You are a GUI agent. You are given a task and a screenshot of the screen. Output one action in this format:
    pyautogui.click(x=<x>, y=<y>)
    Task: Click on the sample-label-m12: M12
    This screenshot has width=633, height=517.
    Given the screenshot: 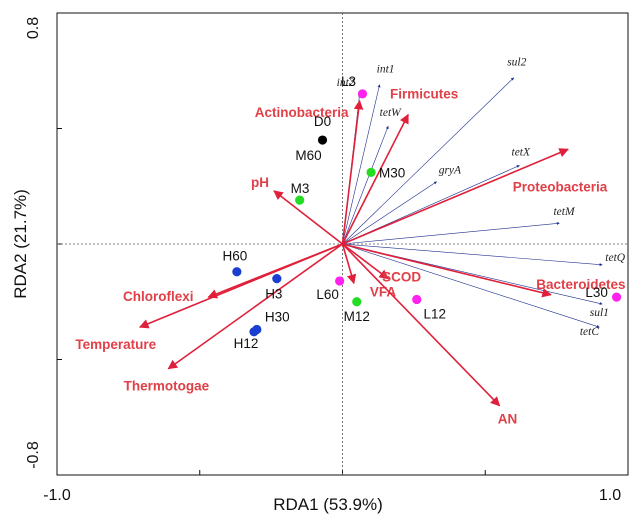 What is the action you would take?
    pyautogui.click(x=357, y=316)
    